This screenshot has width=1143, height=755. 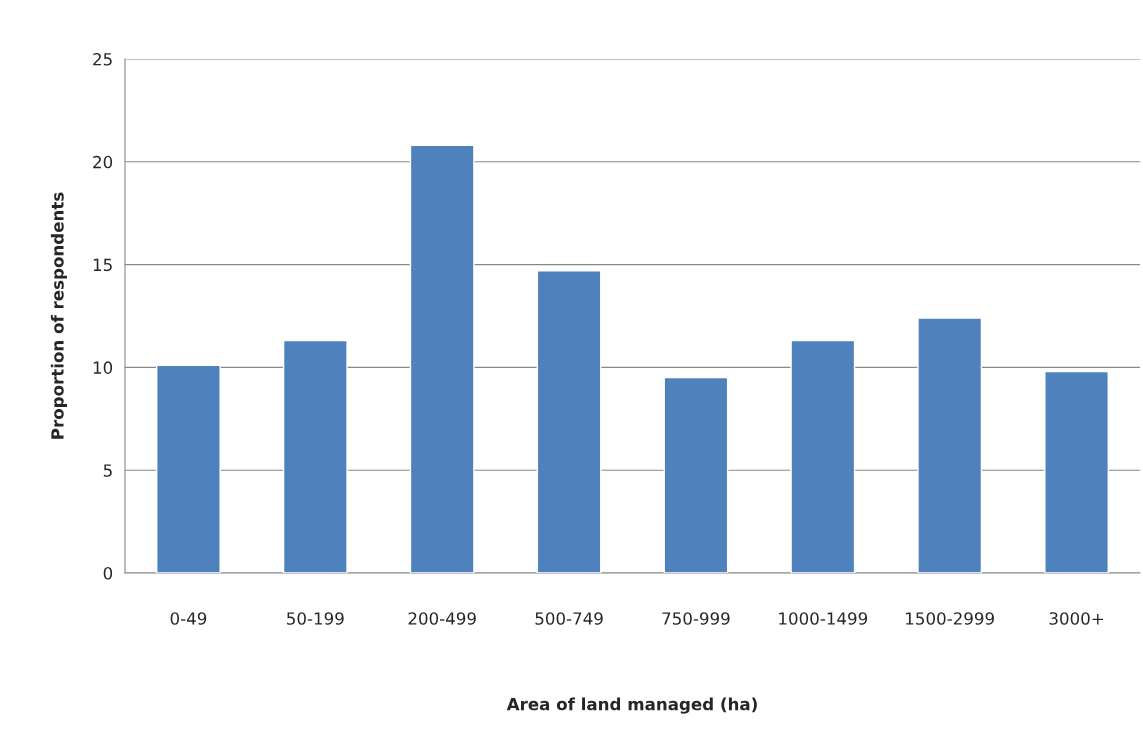 I want to click on x-tick-label: 200-499, so click(x=442, y=618).